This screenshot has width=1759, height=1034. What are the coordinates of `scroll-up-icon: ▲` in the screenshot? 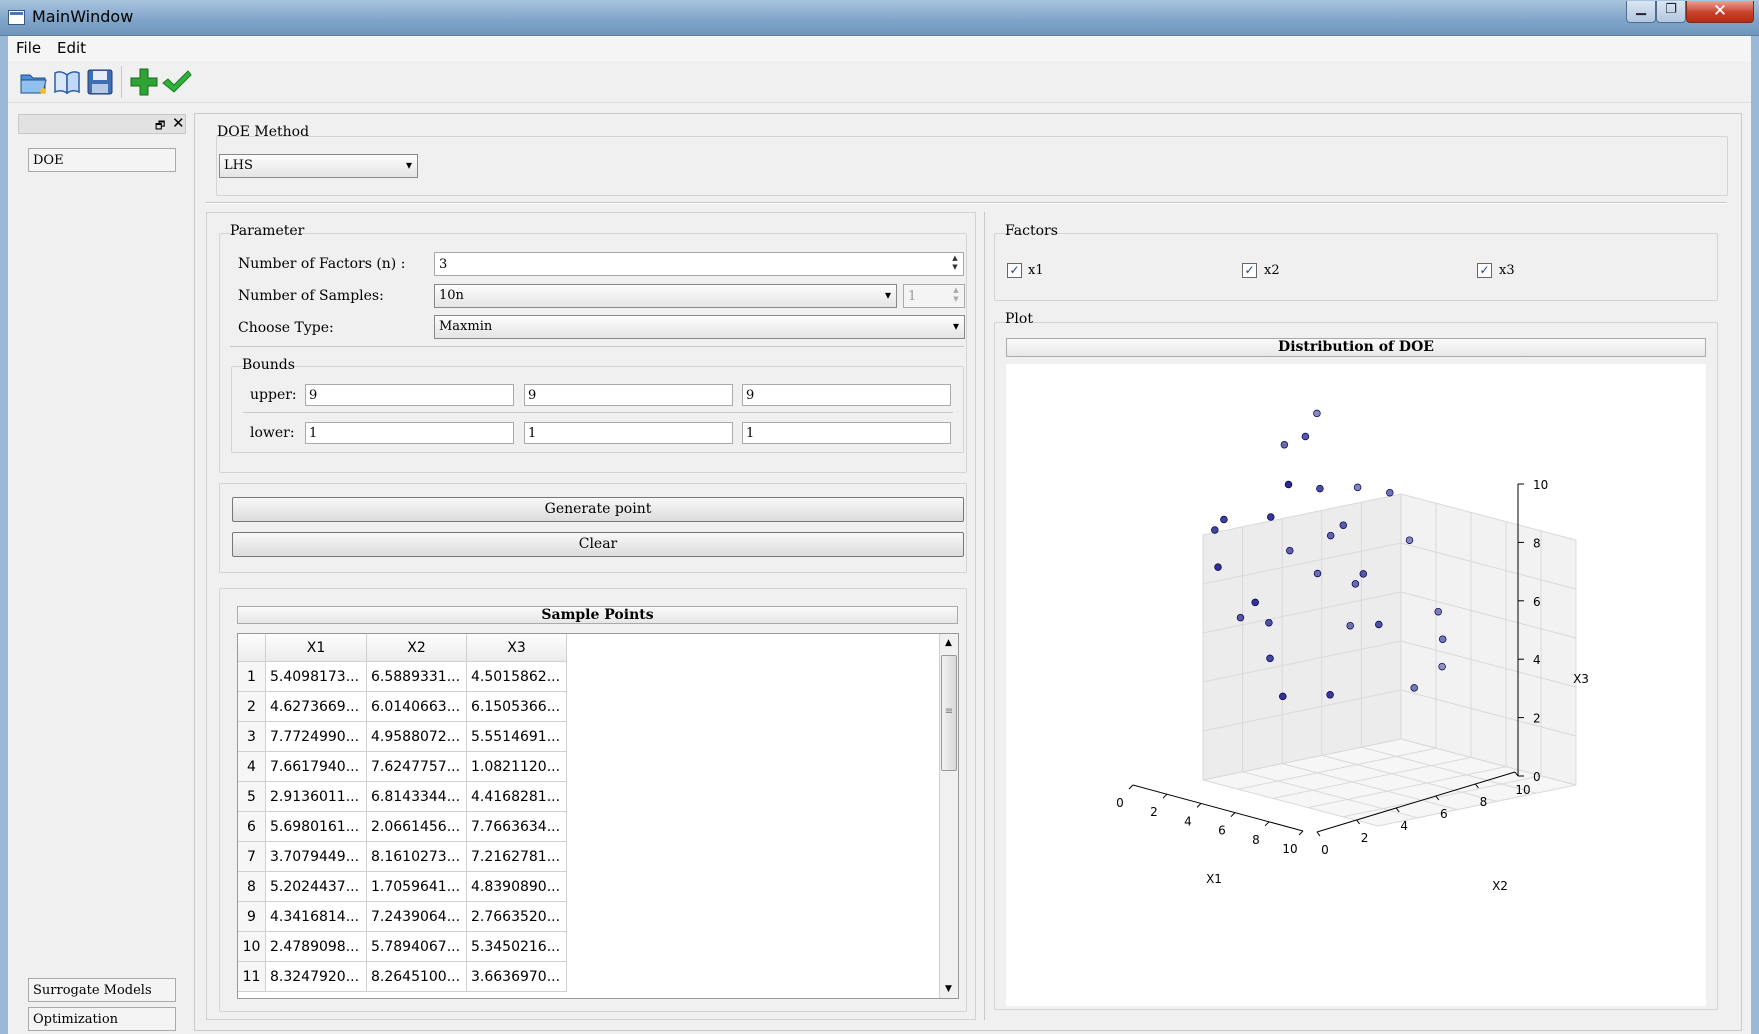 It's located at (948, 643).